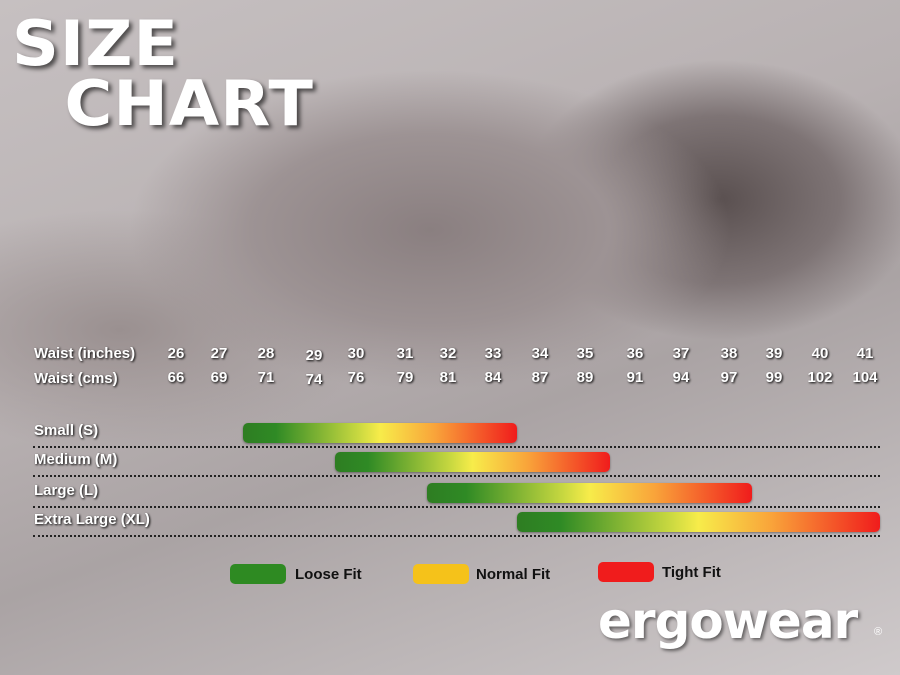 This screenshot has height=675, width=900. Describe the element at coordinates (314, 355) in the screenshot. I see `tick-inches: 29` at that location.